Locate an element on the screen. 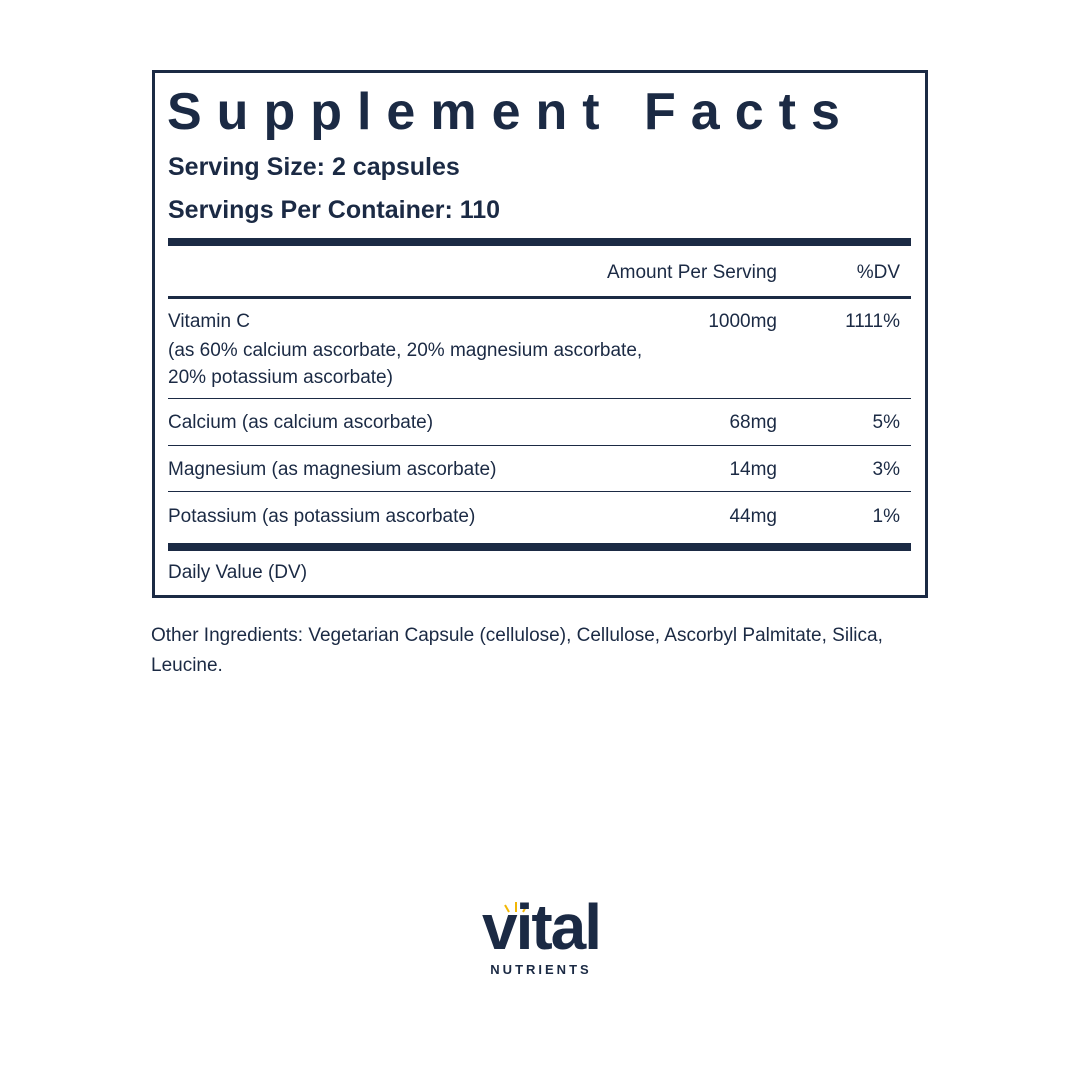 The width and height of the screenshot is (1080, 1080). servings-per-container: Servings Per Container: 110 is located at coordinates (334, 210).